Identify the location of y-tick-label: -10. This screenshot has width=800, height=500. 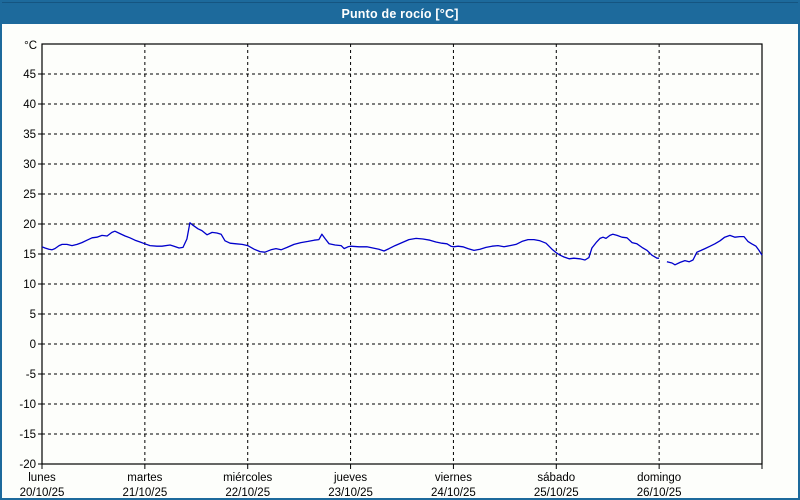
(27, 405).